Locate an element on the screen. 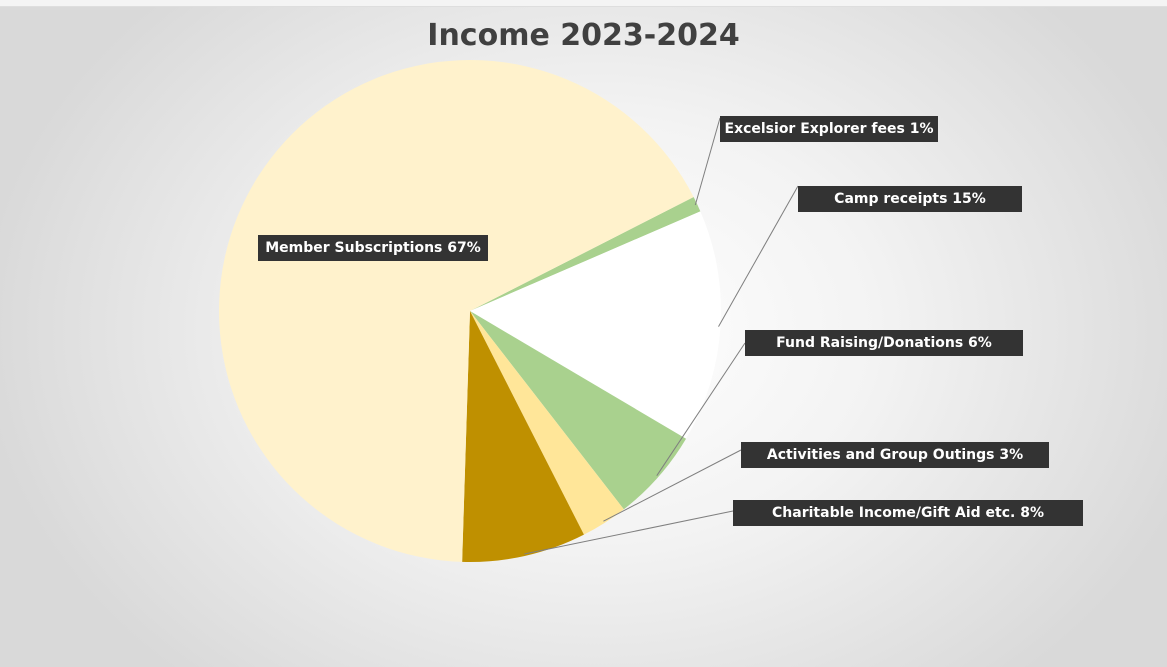 The width and height of the screenshot is (1167, 667). data-label-camp-receipts: Camp receipts 15% is located at coordinates (910, 199).